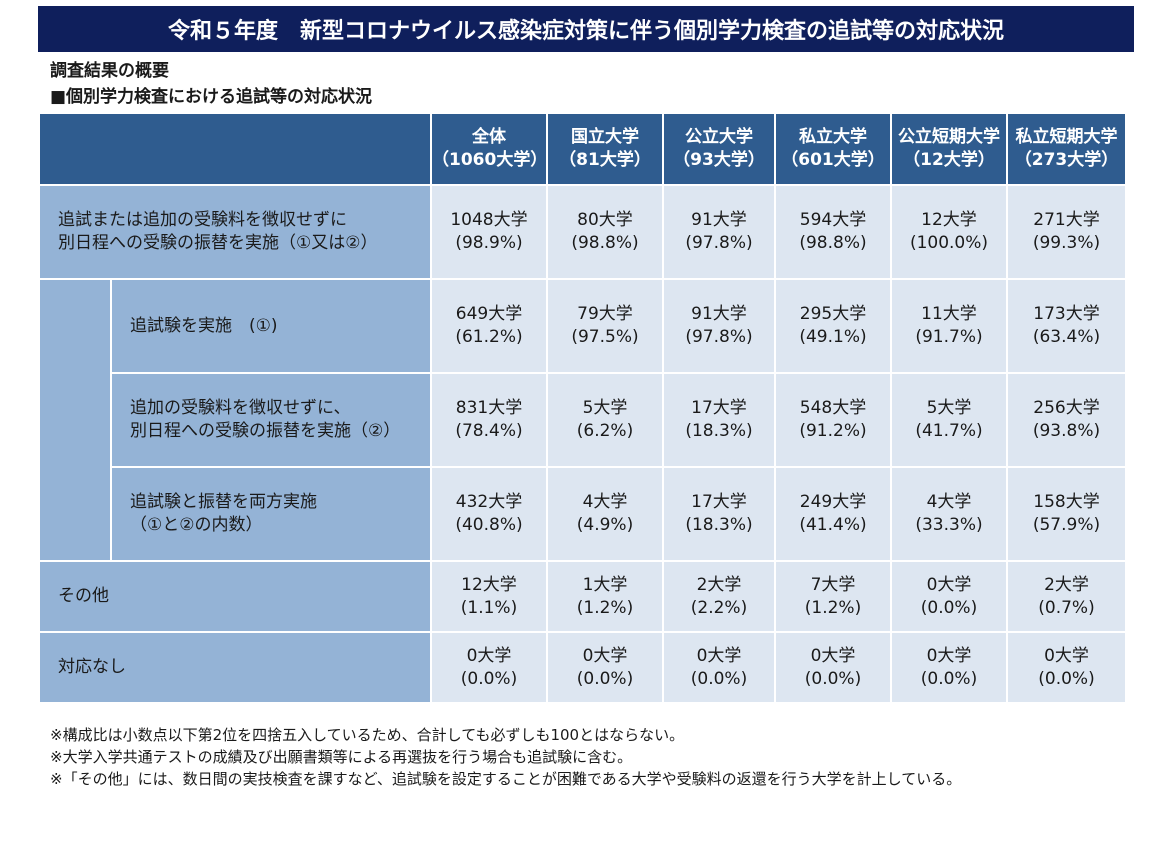 This screenshot has width=1173, height=850. I want to click on table-cell: 158大学 (57.9%), so click(1066, 514).